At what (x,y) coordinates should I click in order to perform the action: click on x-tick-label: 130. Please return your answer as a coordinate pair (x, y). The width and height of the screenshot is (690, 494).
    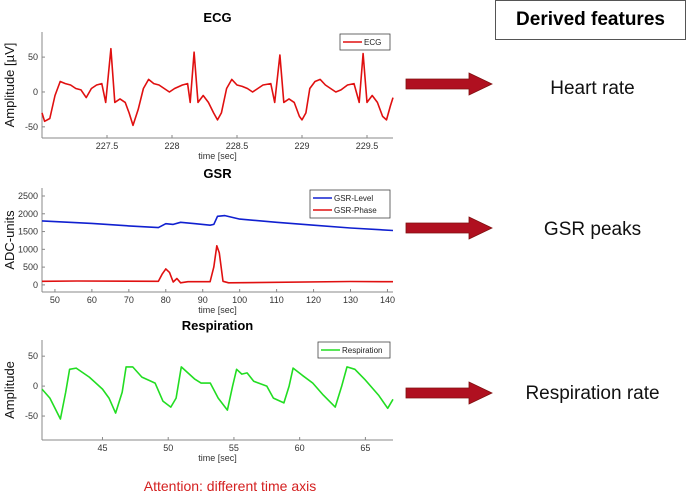
    Looking at the image, I should click on (350, 300).